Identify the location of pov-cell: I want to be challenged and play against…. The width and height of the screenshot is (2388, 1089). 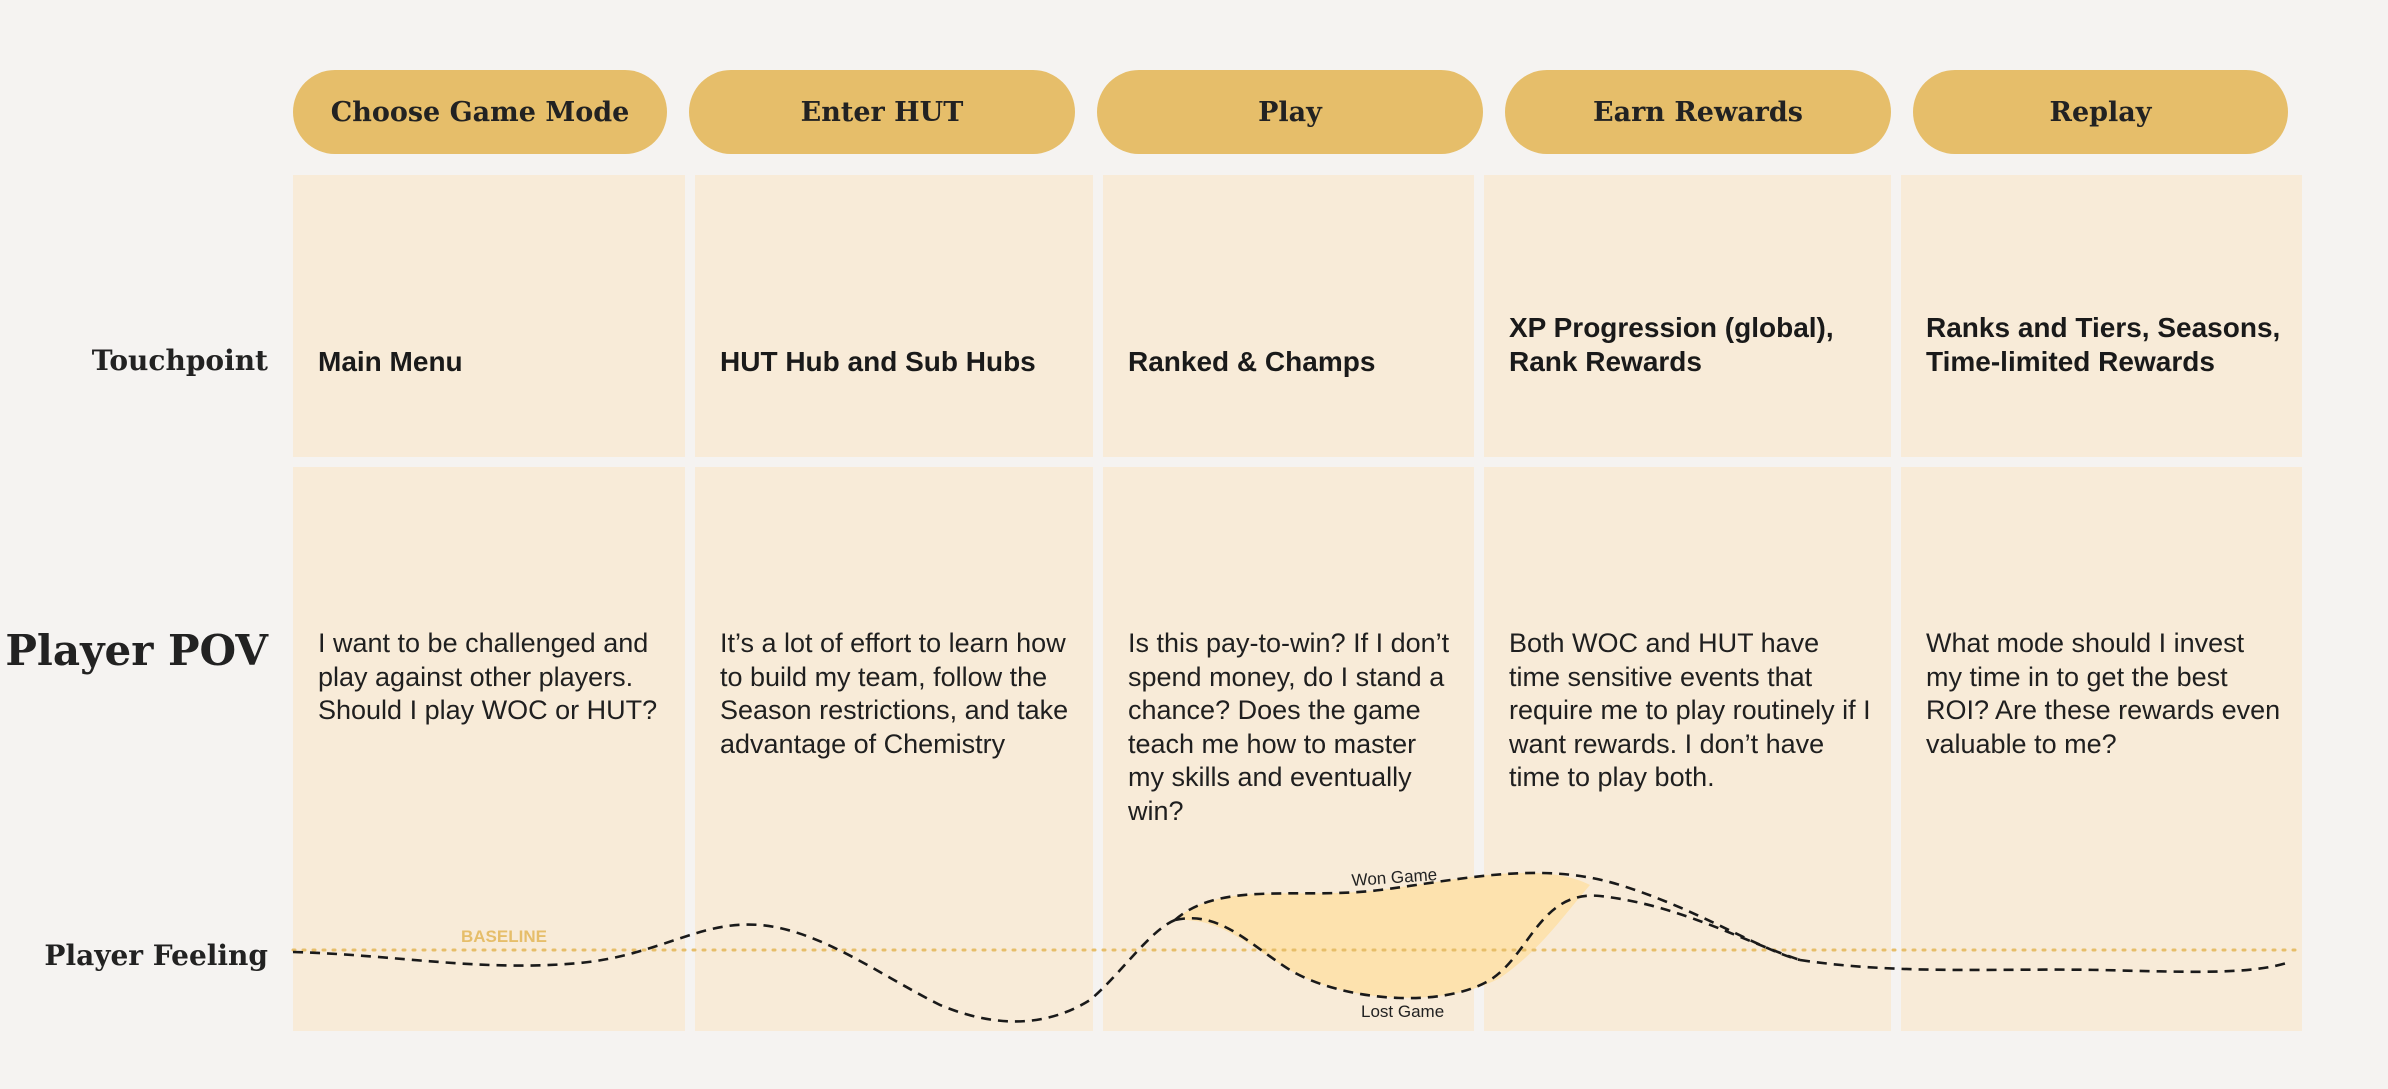
(489, 749).